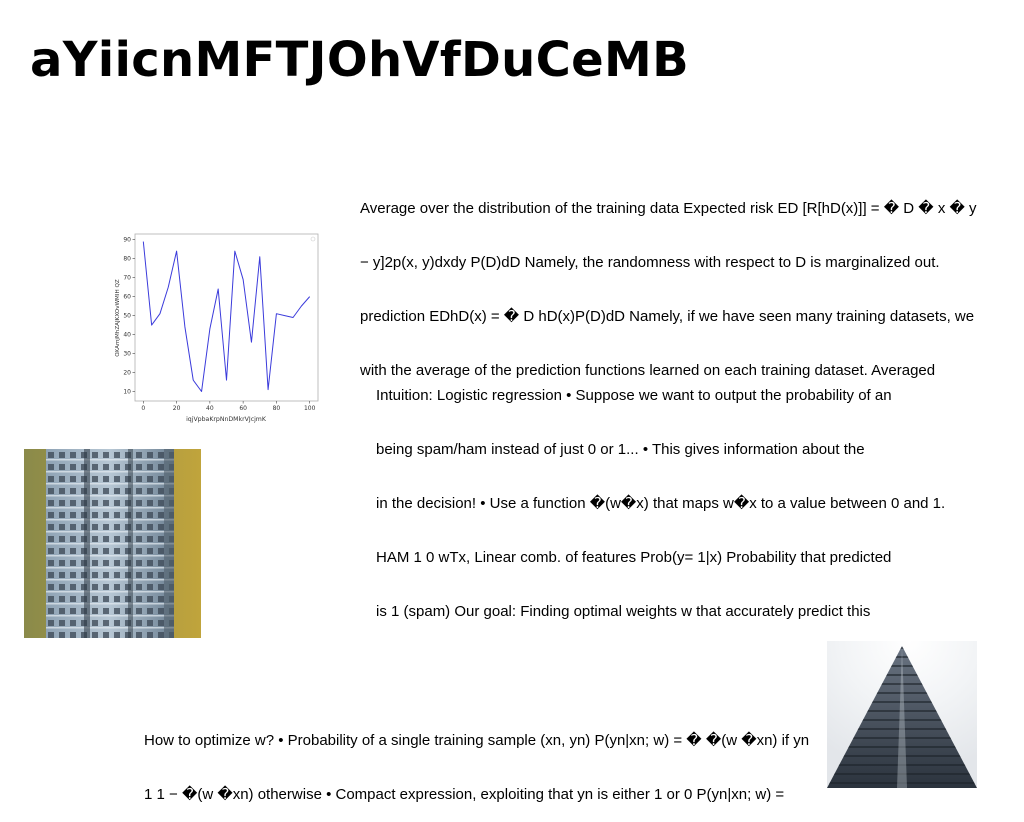 This screenshot has width=1024, height=822. I want to click on legend-marker-icon, so click(313, 239).